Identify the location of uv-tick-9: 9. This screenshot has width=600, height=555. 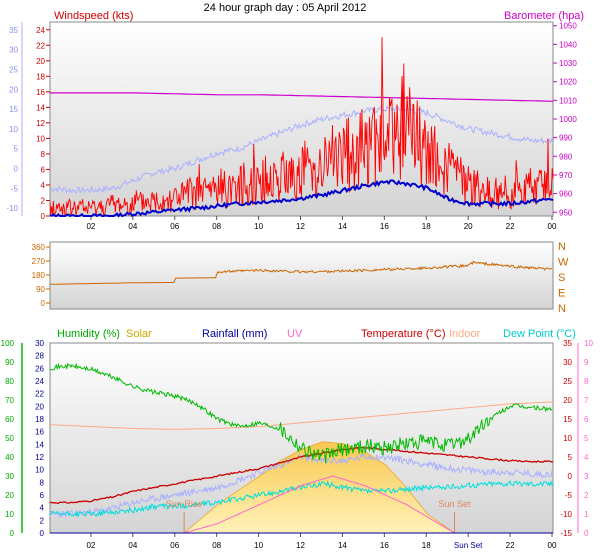
(586, 362).